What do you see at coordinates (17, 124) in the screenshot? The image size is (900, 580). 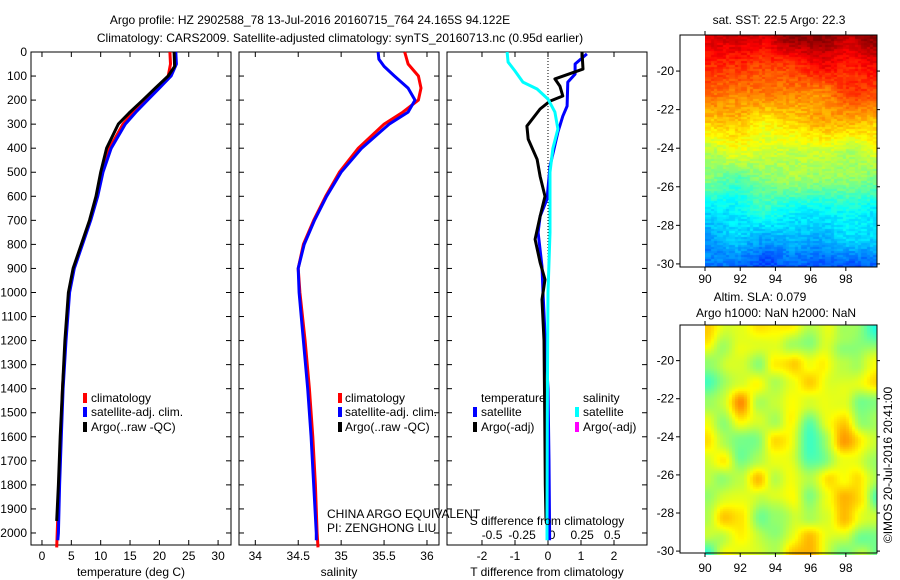 I see `y-tick-label: 300` at bounding box center [17, 124].